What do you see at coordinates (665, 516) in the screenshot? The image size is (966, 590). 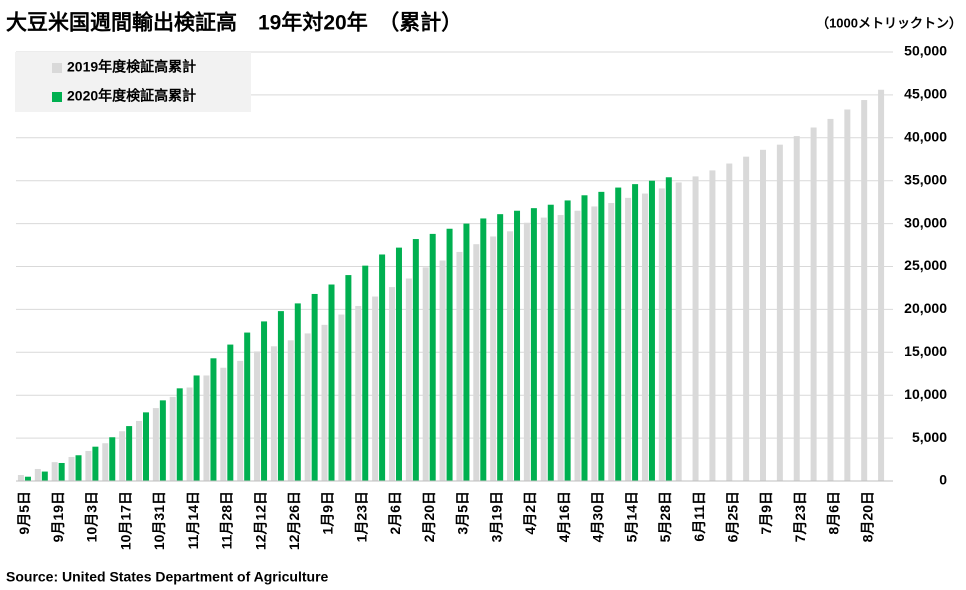 I see `x-tick-label: 5月28日` at bounding box center [665, 516].